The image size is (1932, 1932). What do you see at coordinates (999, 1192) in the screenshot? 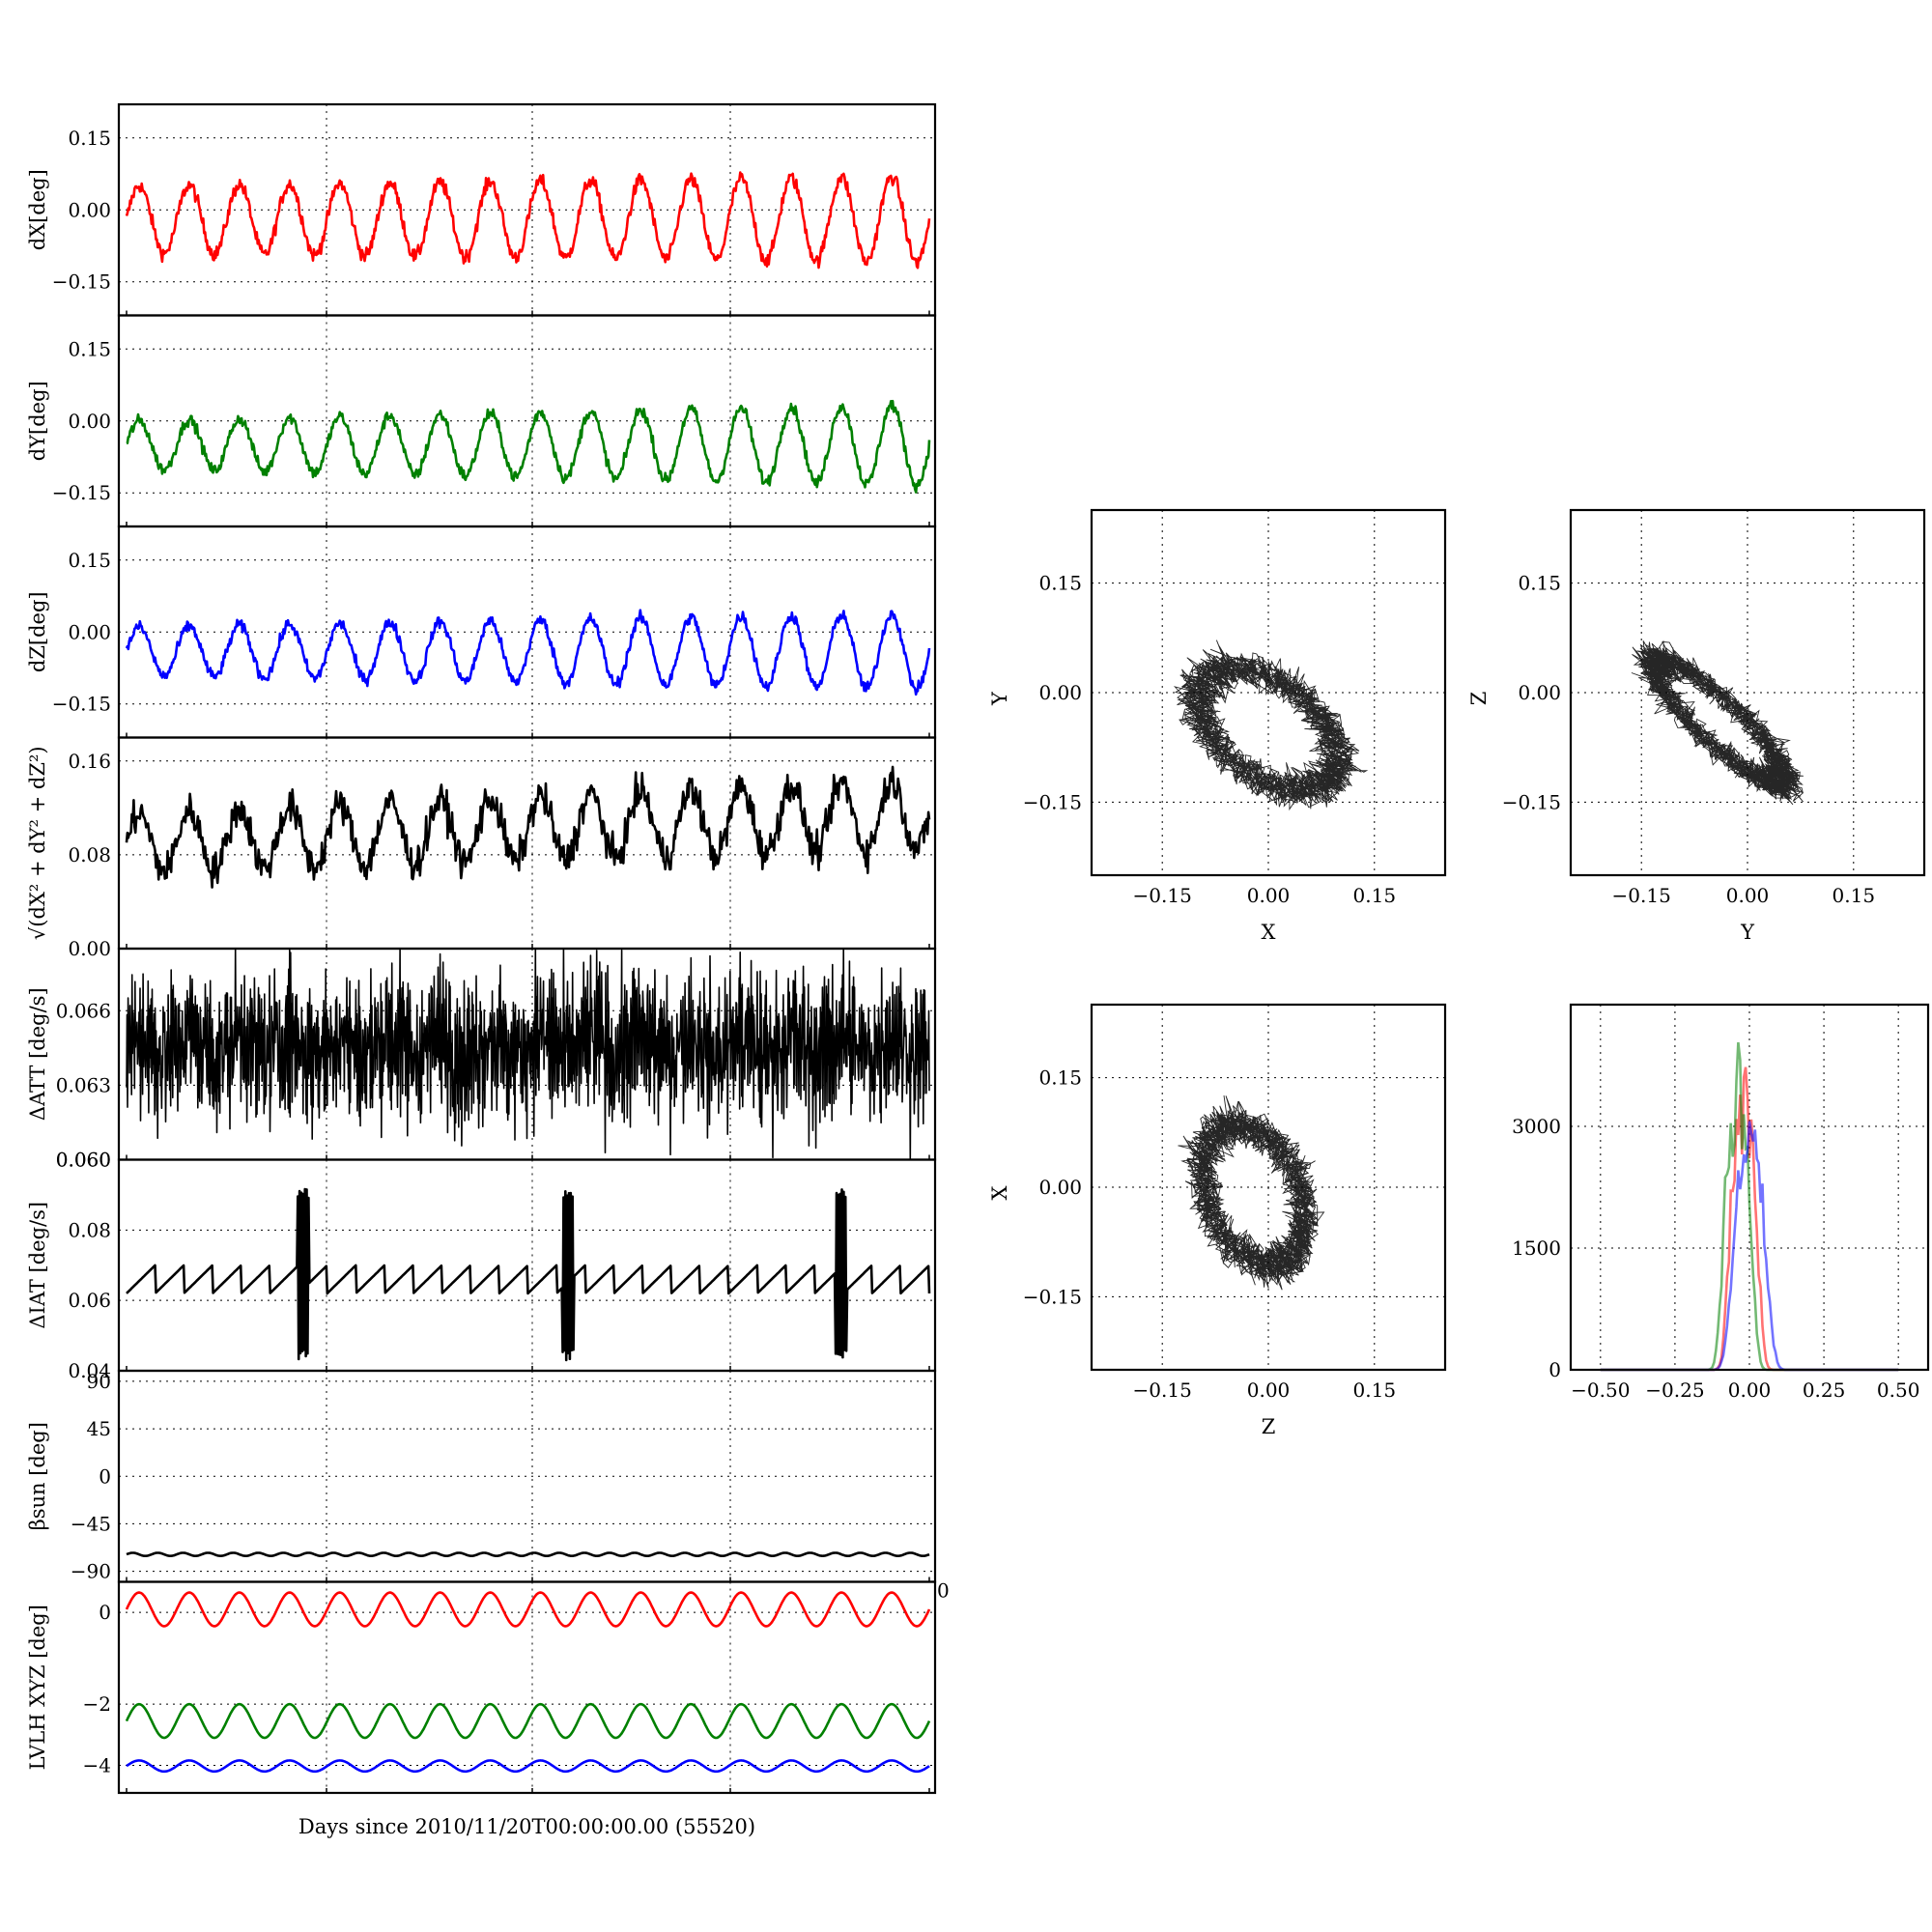
I see `ylabel: X` at bounding box center [999, 1192].